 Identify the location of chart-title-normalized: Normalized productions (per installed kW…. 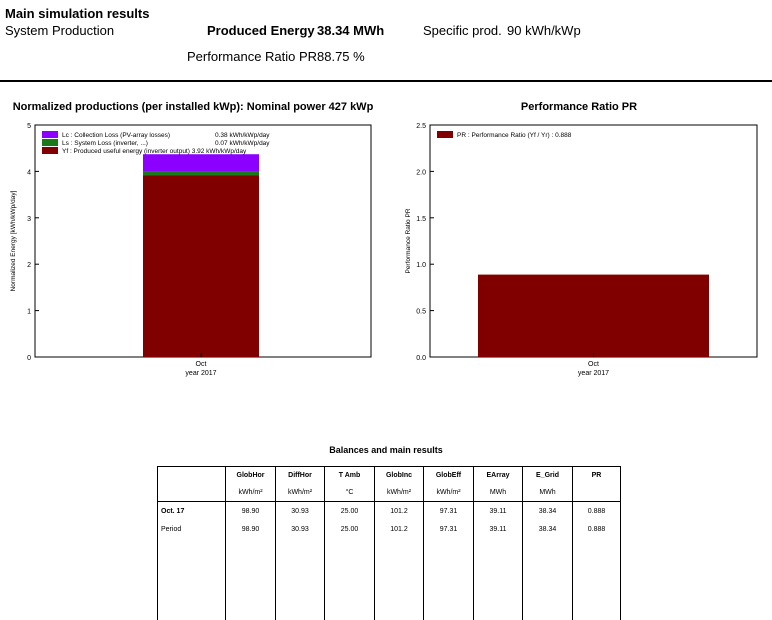
(193, 107).